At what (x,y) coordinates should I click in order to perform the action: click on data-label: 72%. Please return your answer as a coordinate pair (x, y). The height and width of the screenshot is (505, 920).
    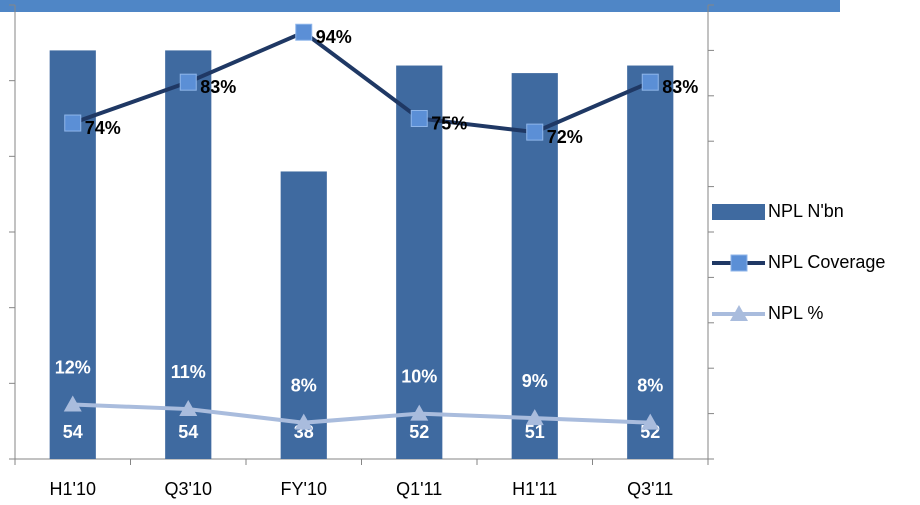
    Looking at the image, I should click on (565, 137).